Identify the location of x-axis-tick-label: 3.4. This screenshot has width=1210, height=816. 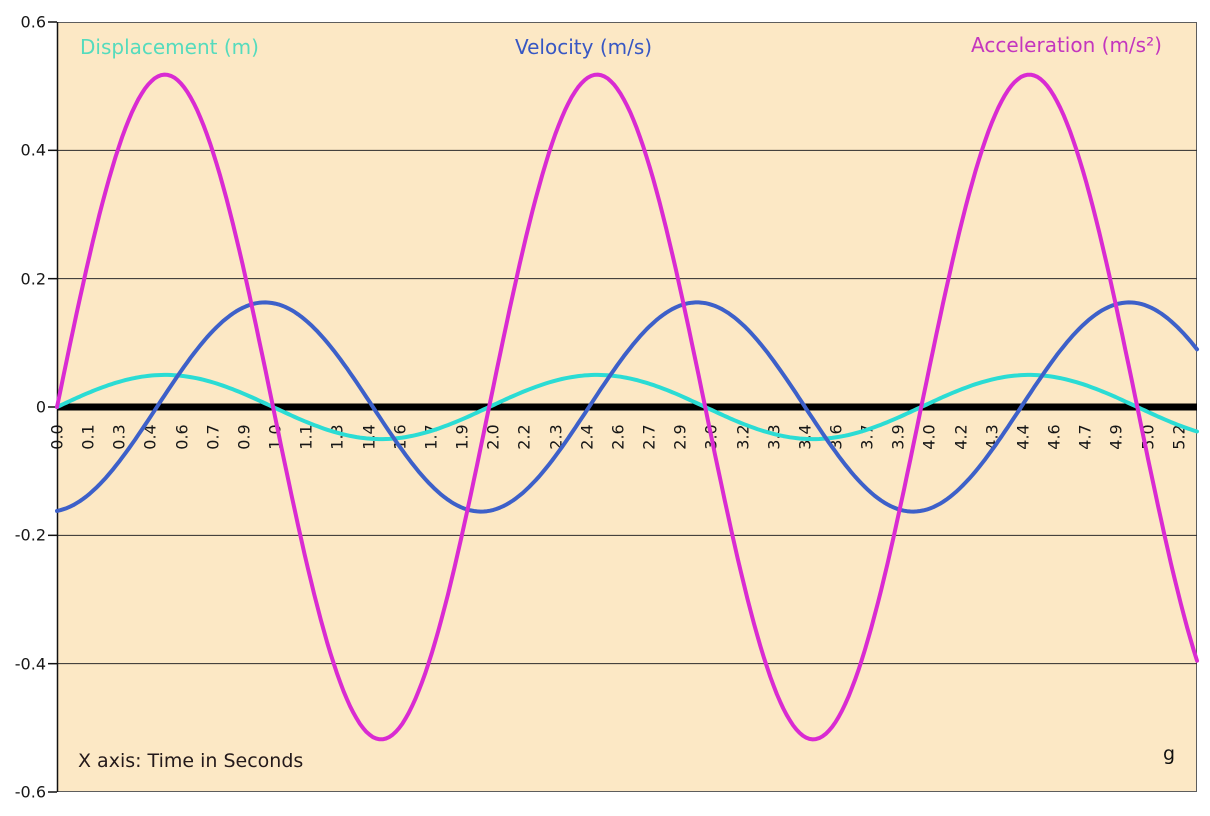
(805, 437).